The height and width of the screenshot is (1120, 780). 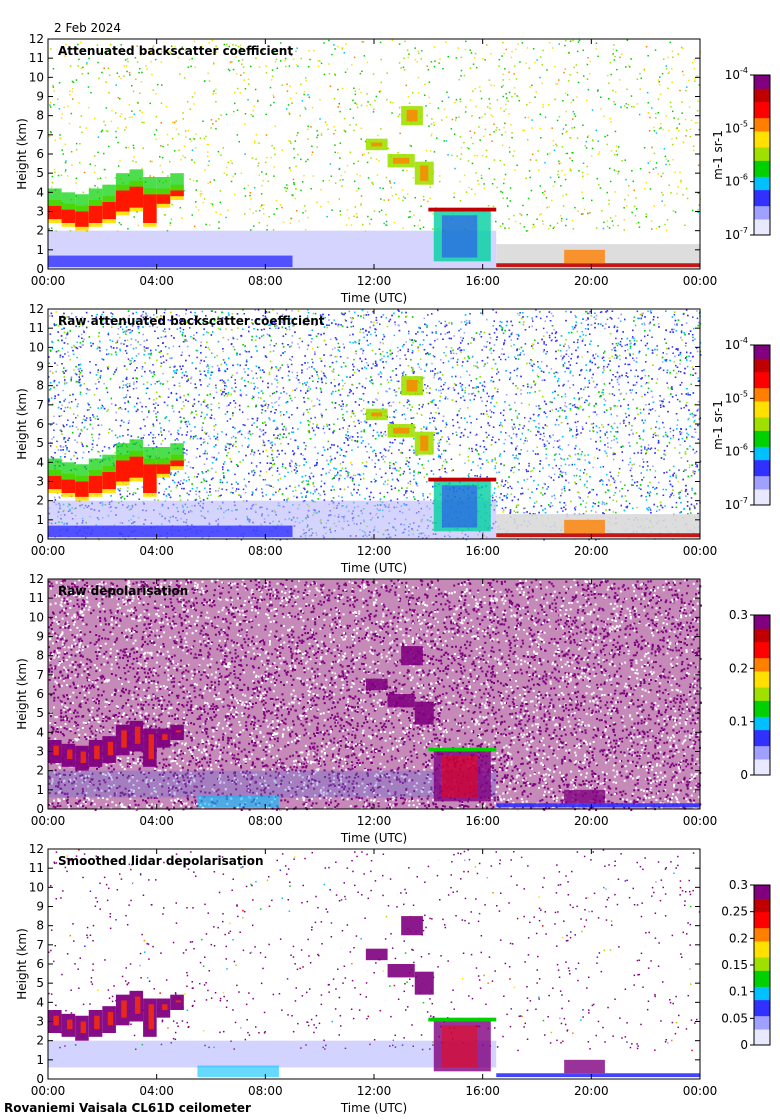 What do you see at coordinates (123, 591) in the screenshot?
I see `panel-title: Raw depolarisation` at bounding box center [123, 591].